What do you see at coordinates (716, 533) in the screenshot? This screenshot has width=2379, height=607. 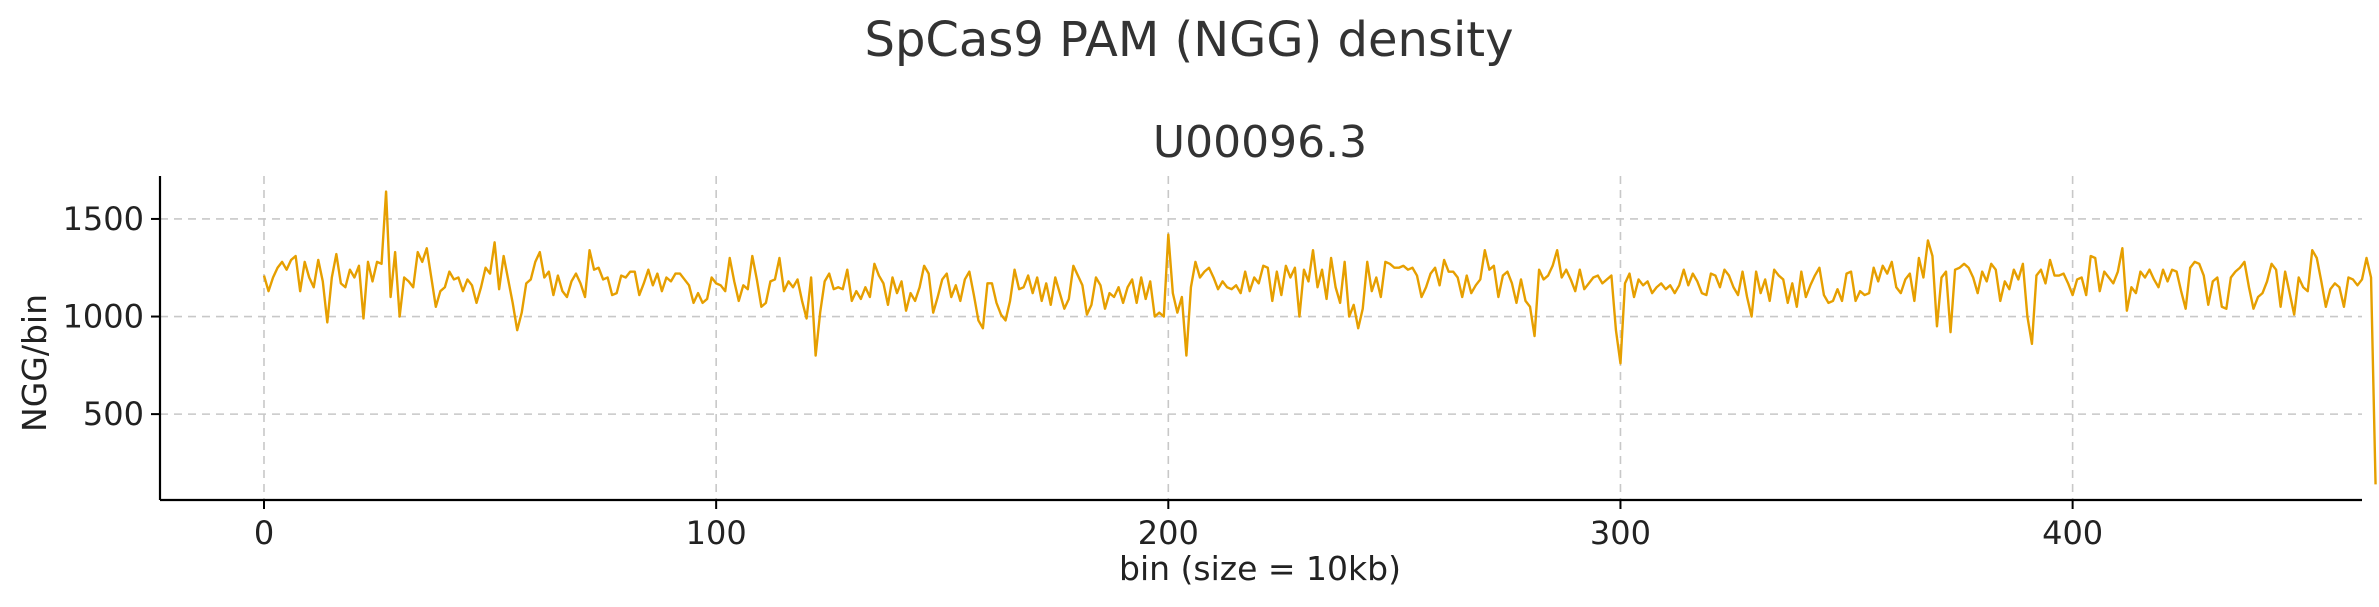 I see `x-tick-label: 100` at bounding box center [716, 533].